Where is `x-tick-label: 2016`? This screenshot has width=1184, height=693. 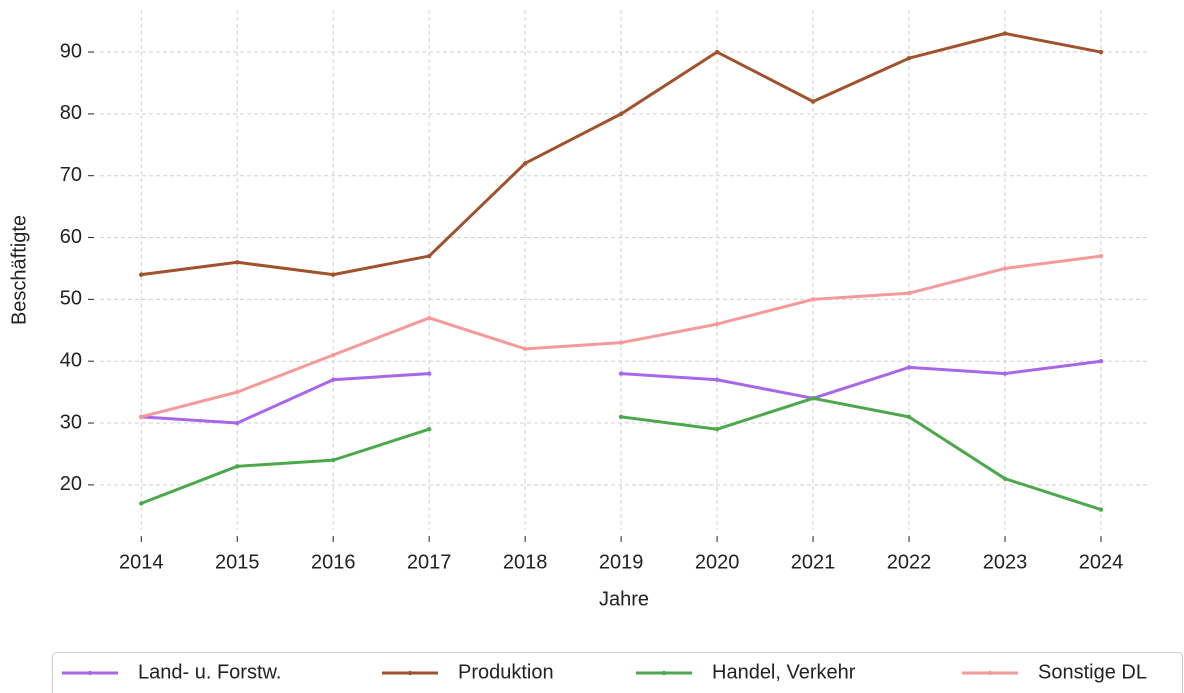 x-tick-label: 2016 is located at coordinates (333, 562).